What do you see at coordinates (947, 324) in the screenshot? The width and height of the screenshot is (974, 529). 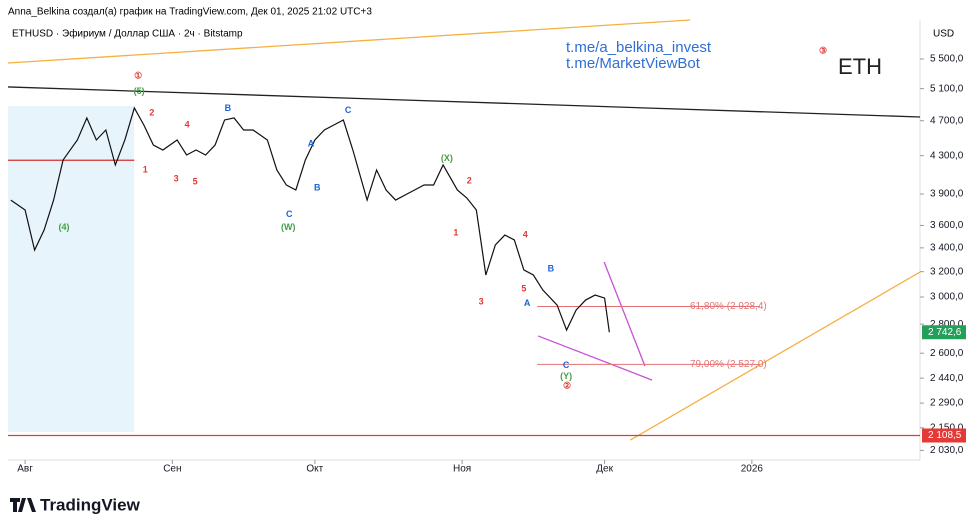 I see `y-tick-label: 2 800,0` at bounding box center [947, 324].